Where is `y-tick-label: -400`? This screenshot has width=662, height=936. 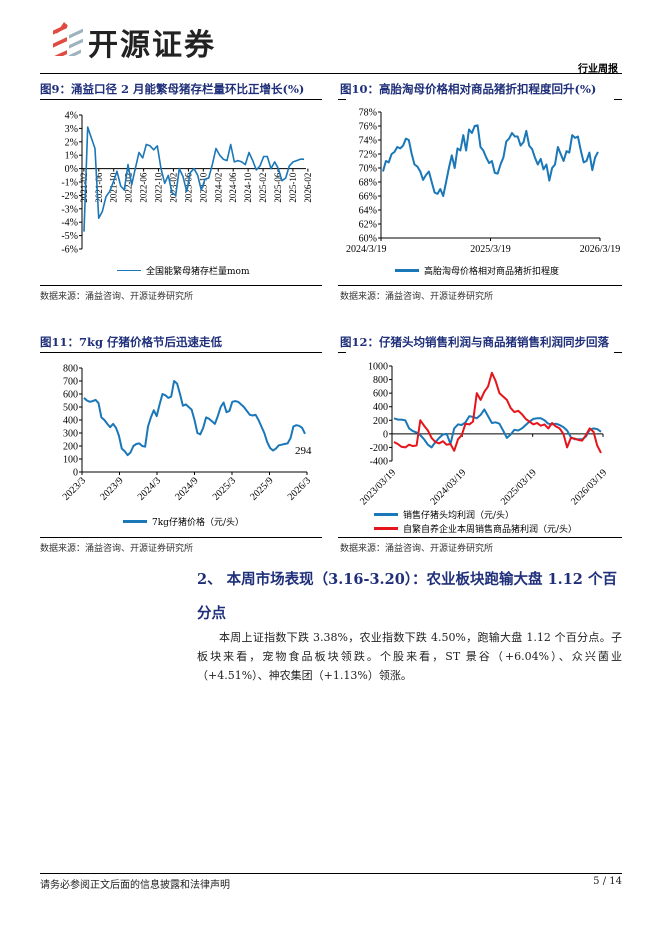
y-tick-label: -400 is located at coordinates (379, 462).